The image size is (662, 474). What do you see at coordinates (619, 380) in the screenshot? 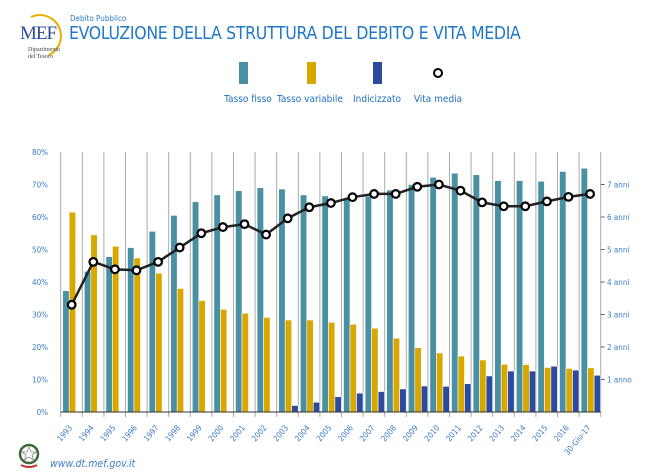
I see `right-axis-tick: 1 anno` at bounding box center [619, 380].